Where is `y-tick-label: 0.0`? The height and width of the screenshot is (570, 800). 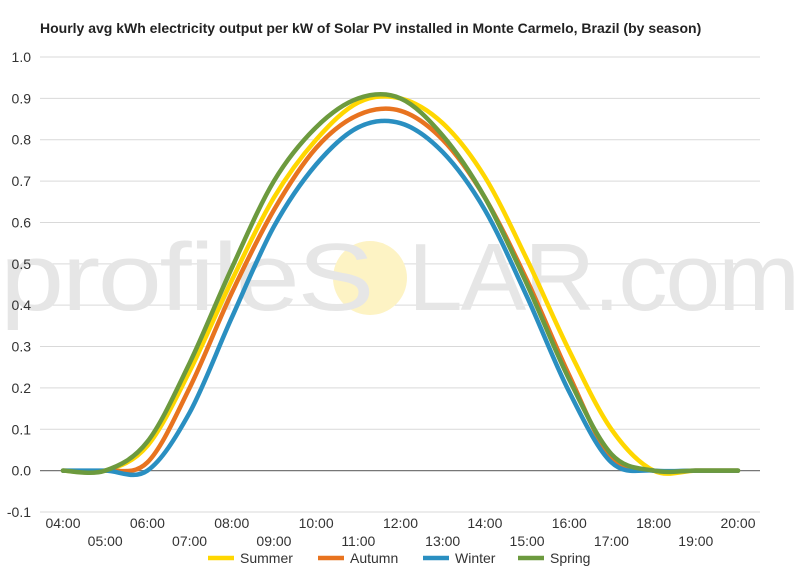
y-tick-label: 0.0 is located at coordinates (22, 471).